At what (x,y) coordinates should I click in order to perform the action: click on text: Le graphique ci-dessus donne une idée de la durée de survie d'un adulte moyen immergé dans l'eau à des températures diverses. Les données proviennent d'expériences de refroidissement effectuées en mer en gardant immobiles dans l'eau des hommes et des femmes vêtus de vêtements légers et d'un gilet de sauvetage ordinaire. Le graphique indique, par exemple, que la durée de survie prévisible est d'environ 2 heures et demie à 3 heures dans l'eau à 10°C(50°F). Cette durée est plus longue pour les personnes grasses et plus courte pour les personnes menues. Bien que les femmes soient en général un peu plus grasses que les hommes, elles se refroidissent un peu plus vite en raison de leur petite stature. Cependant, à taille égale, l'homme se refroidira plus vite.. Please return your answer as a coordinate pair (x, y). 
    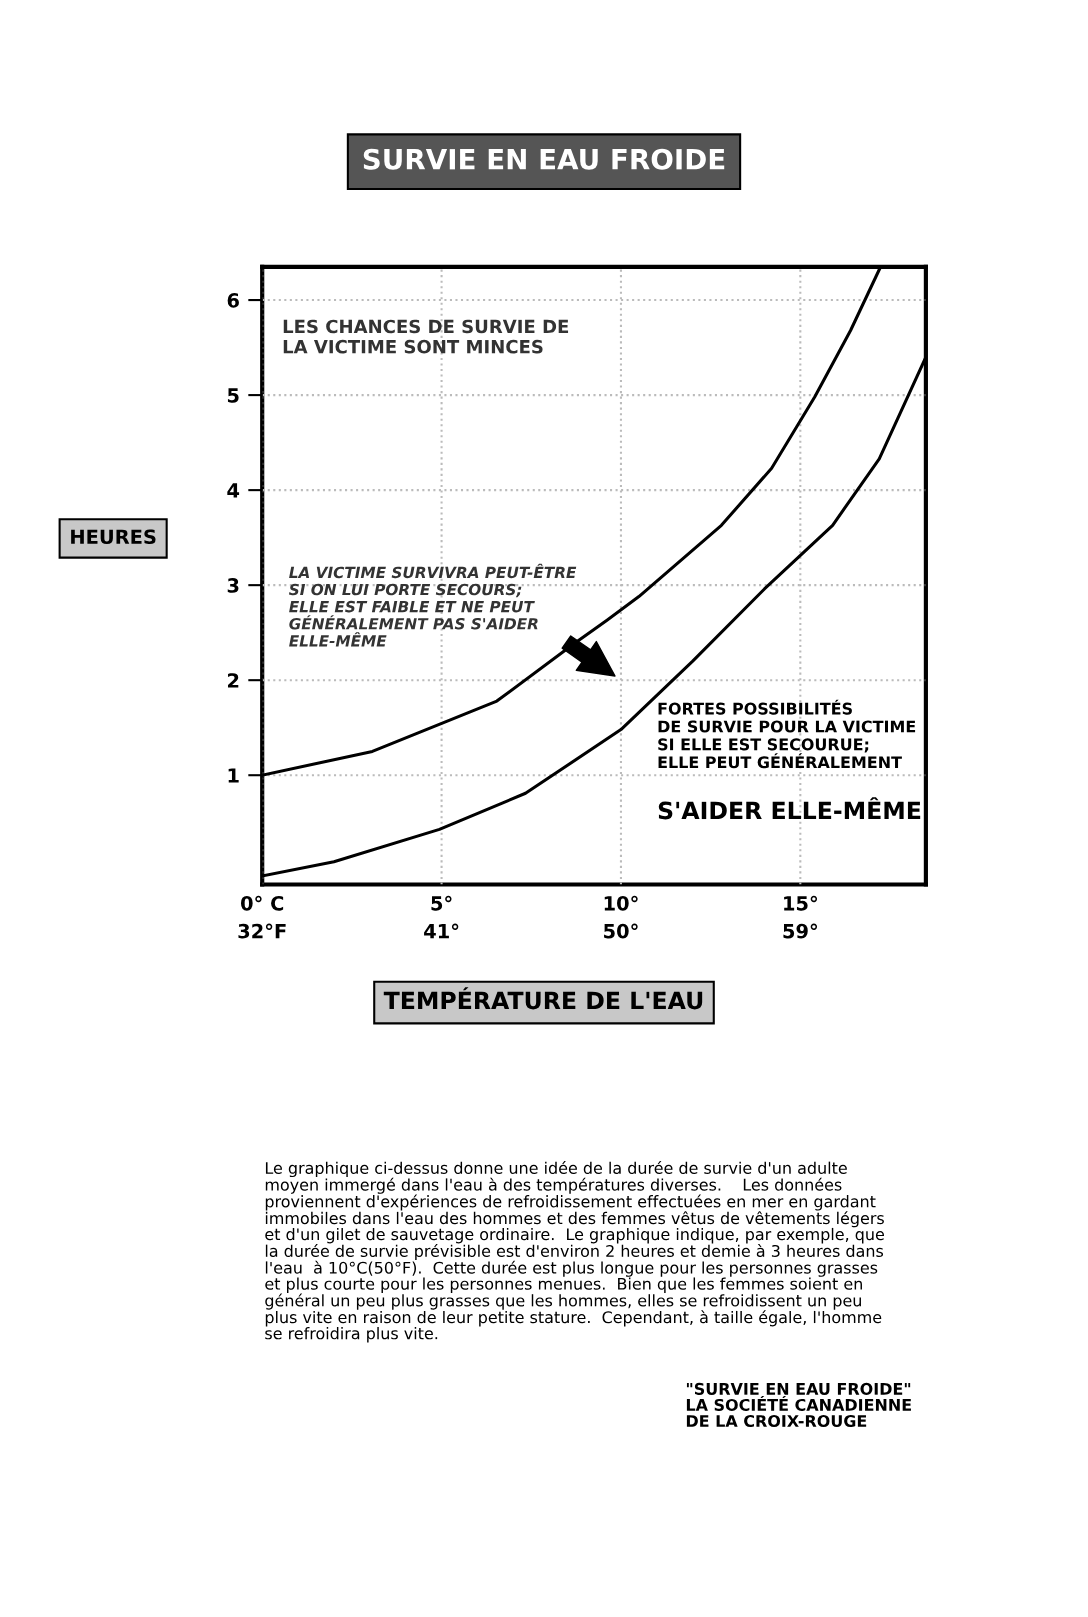
    Looking at the image, I should click on (574, 1252).